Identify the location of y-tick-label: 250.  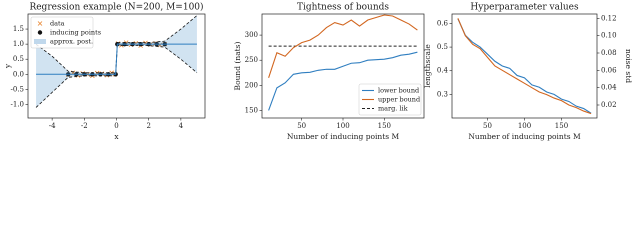
(251, 60).